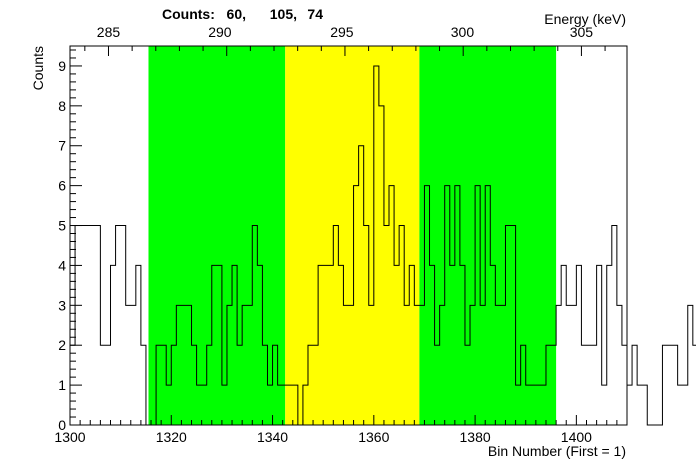 The height and width of the screenshot is (472, 696). Describe the element at coordinates (69, 437) in the screenshot. I see `x-tick-label: 1300` at that location.